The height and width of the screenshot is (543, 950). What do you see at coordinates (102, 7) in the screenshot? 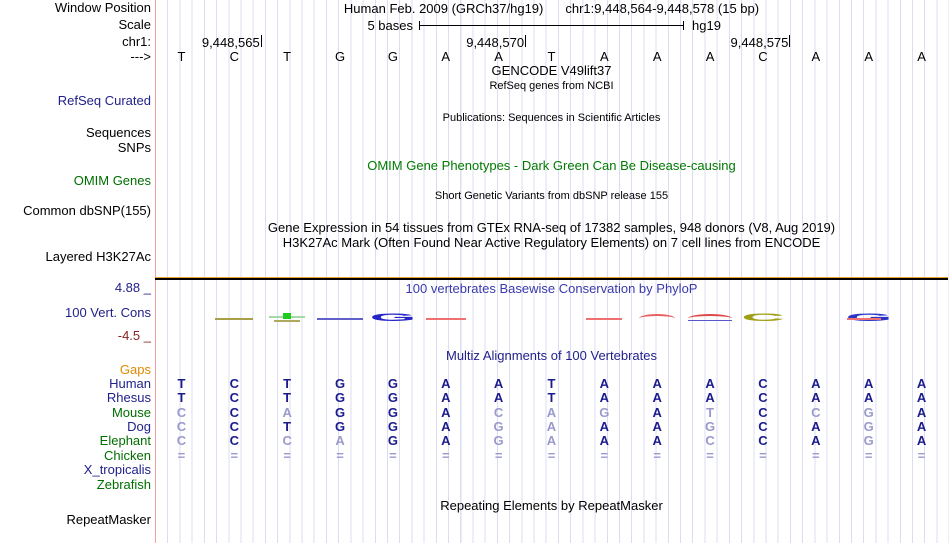
I see `track-label-window-position: Window Position` at bounding box center [102, 7].